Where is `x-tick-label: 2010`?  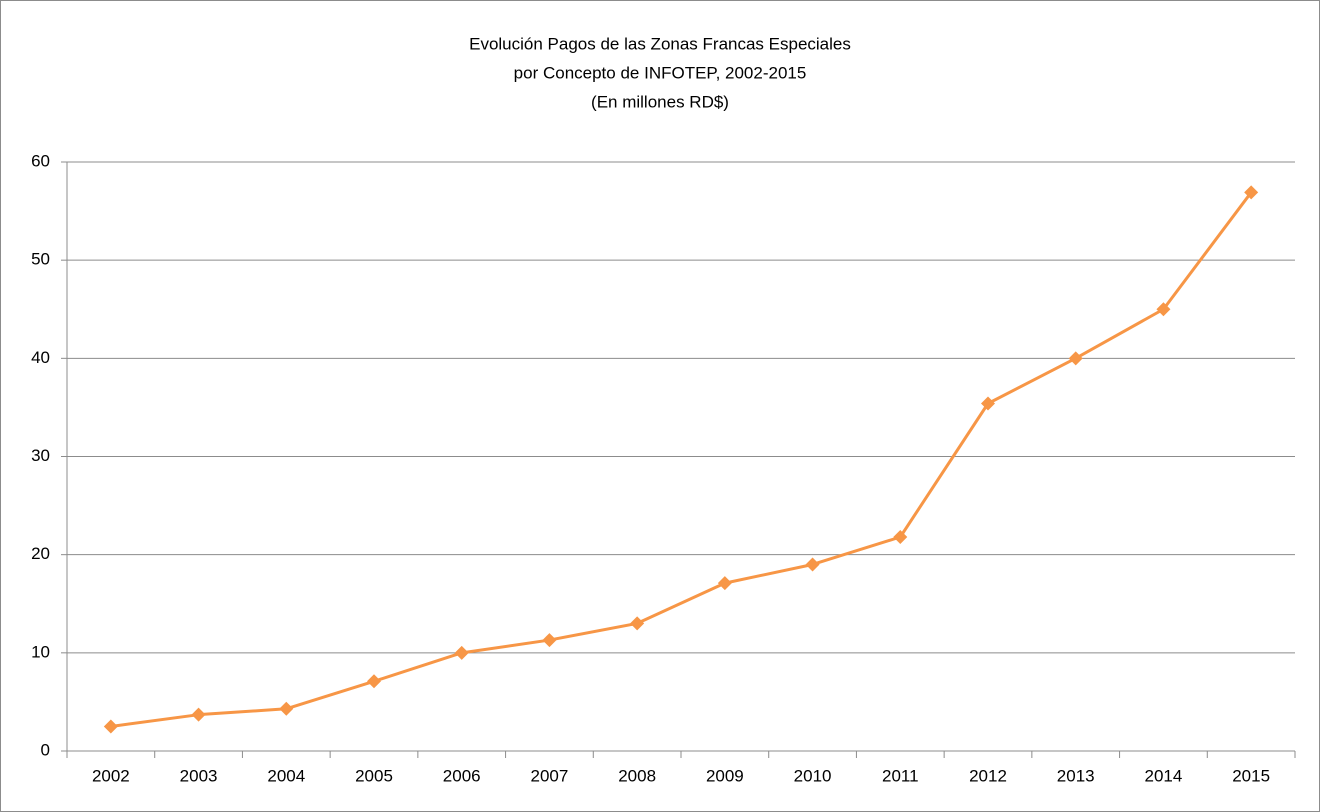 x-tick-label: 2010 is located at coordinates (813, 775).